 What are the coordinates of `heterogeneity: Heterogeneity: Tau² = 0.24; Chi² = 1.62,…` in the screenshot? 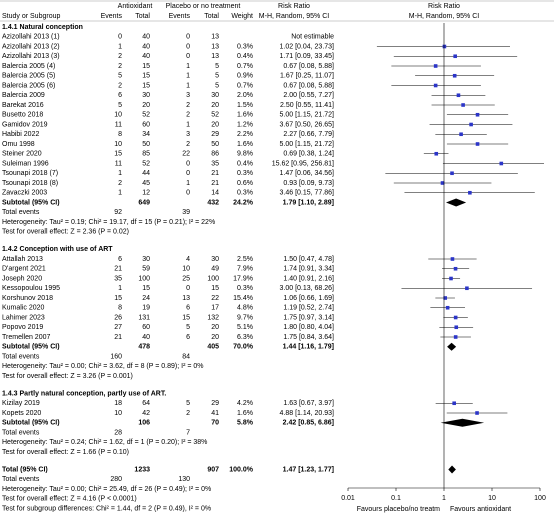 It's located at (104, 442).